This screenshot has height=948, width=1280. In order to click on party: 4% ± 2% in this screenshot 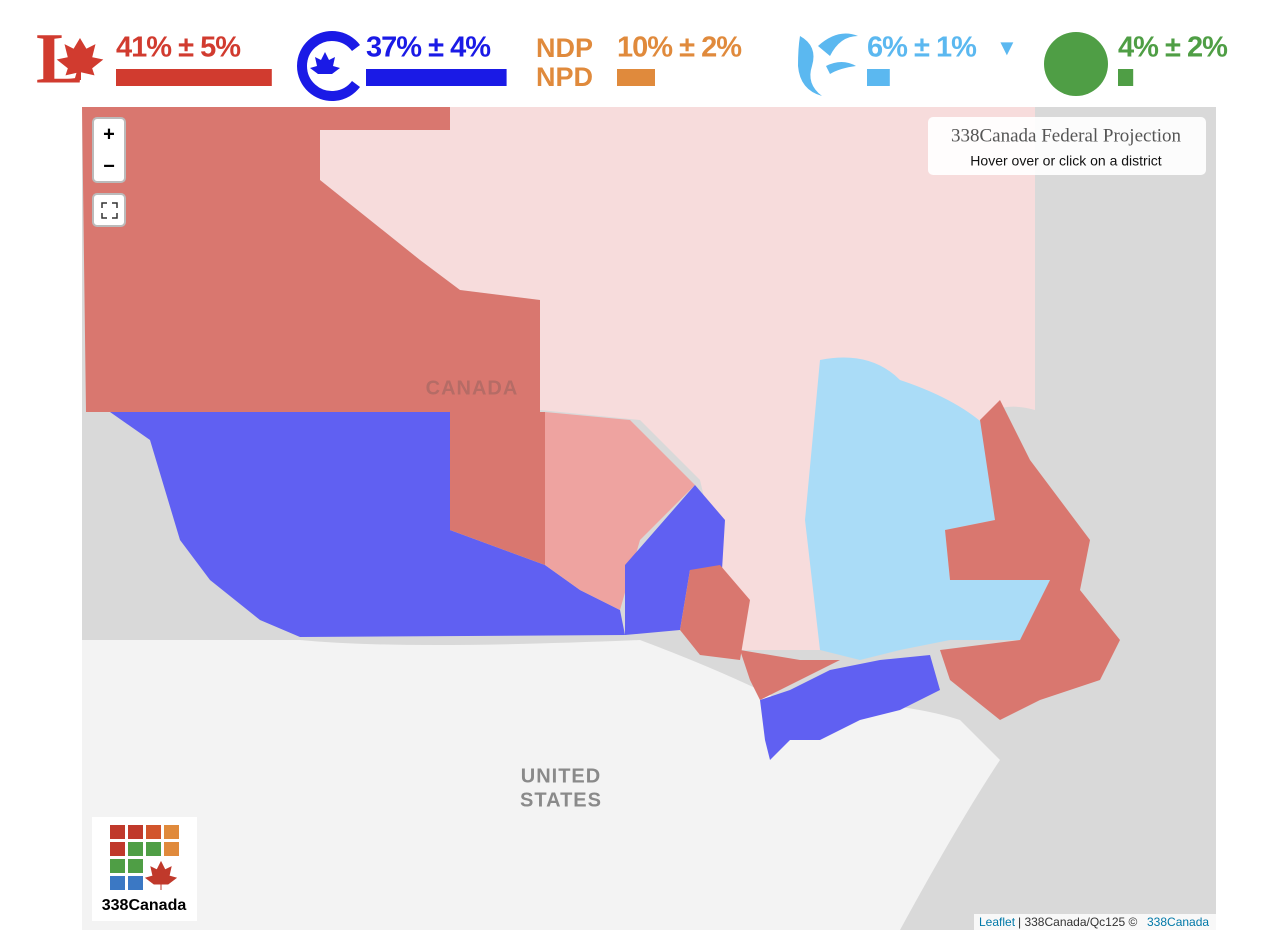, I will do `click(1173, 59)`.